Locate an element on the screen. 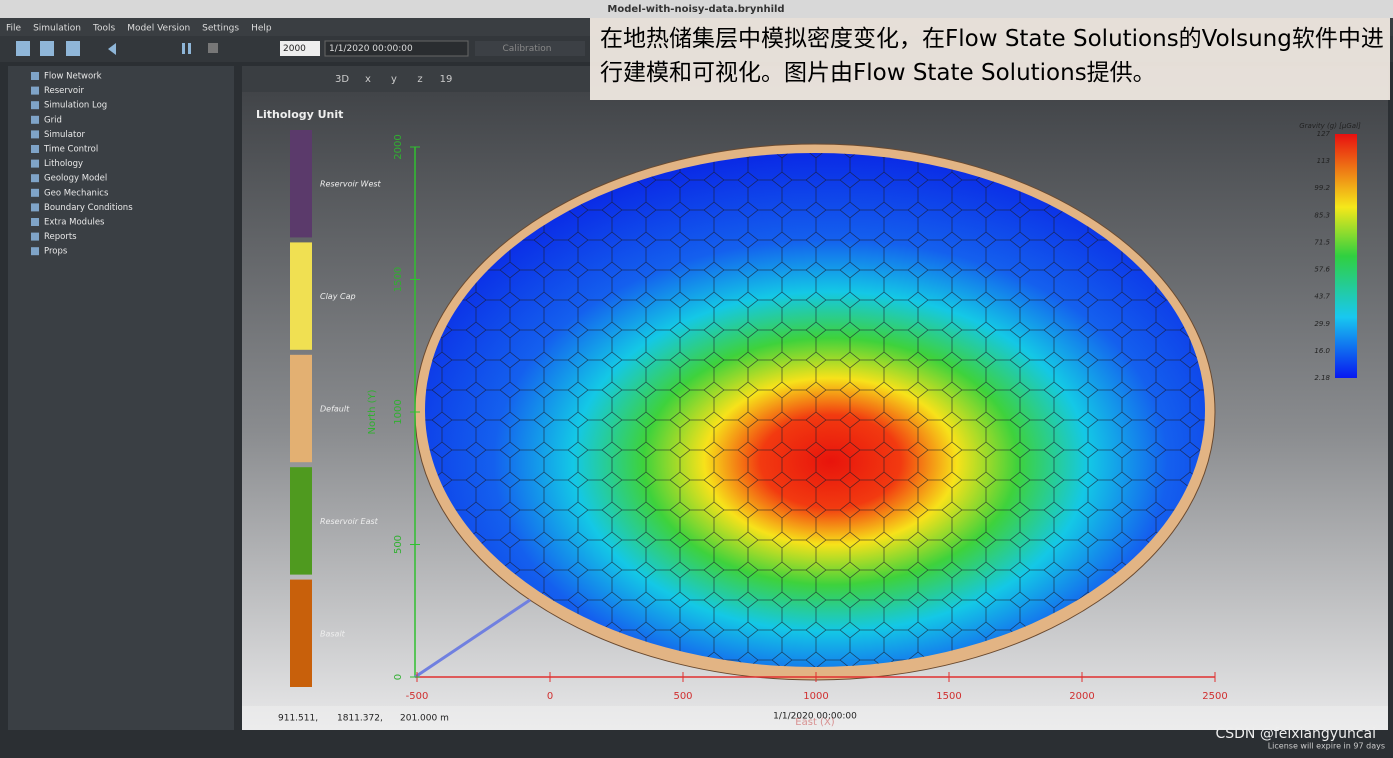 This screenshot has height=758, width=1393. y-tick-label: 2000 is located at coordinates (398, 146).